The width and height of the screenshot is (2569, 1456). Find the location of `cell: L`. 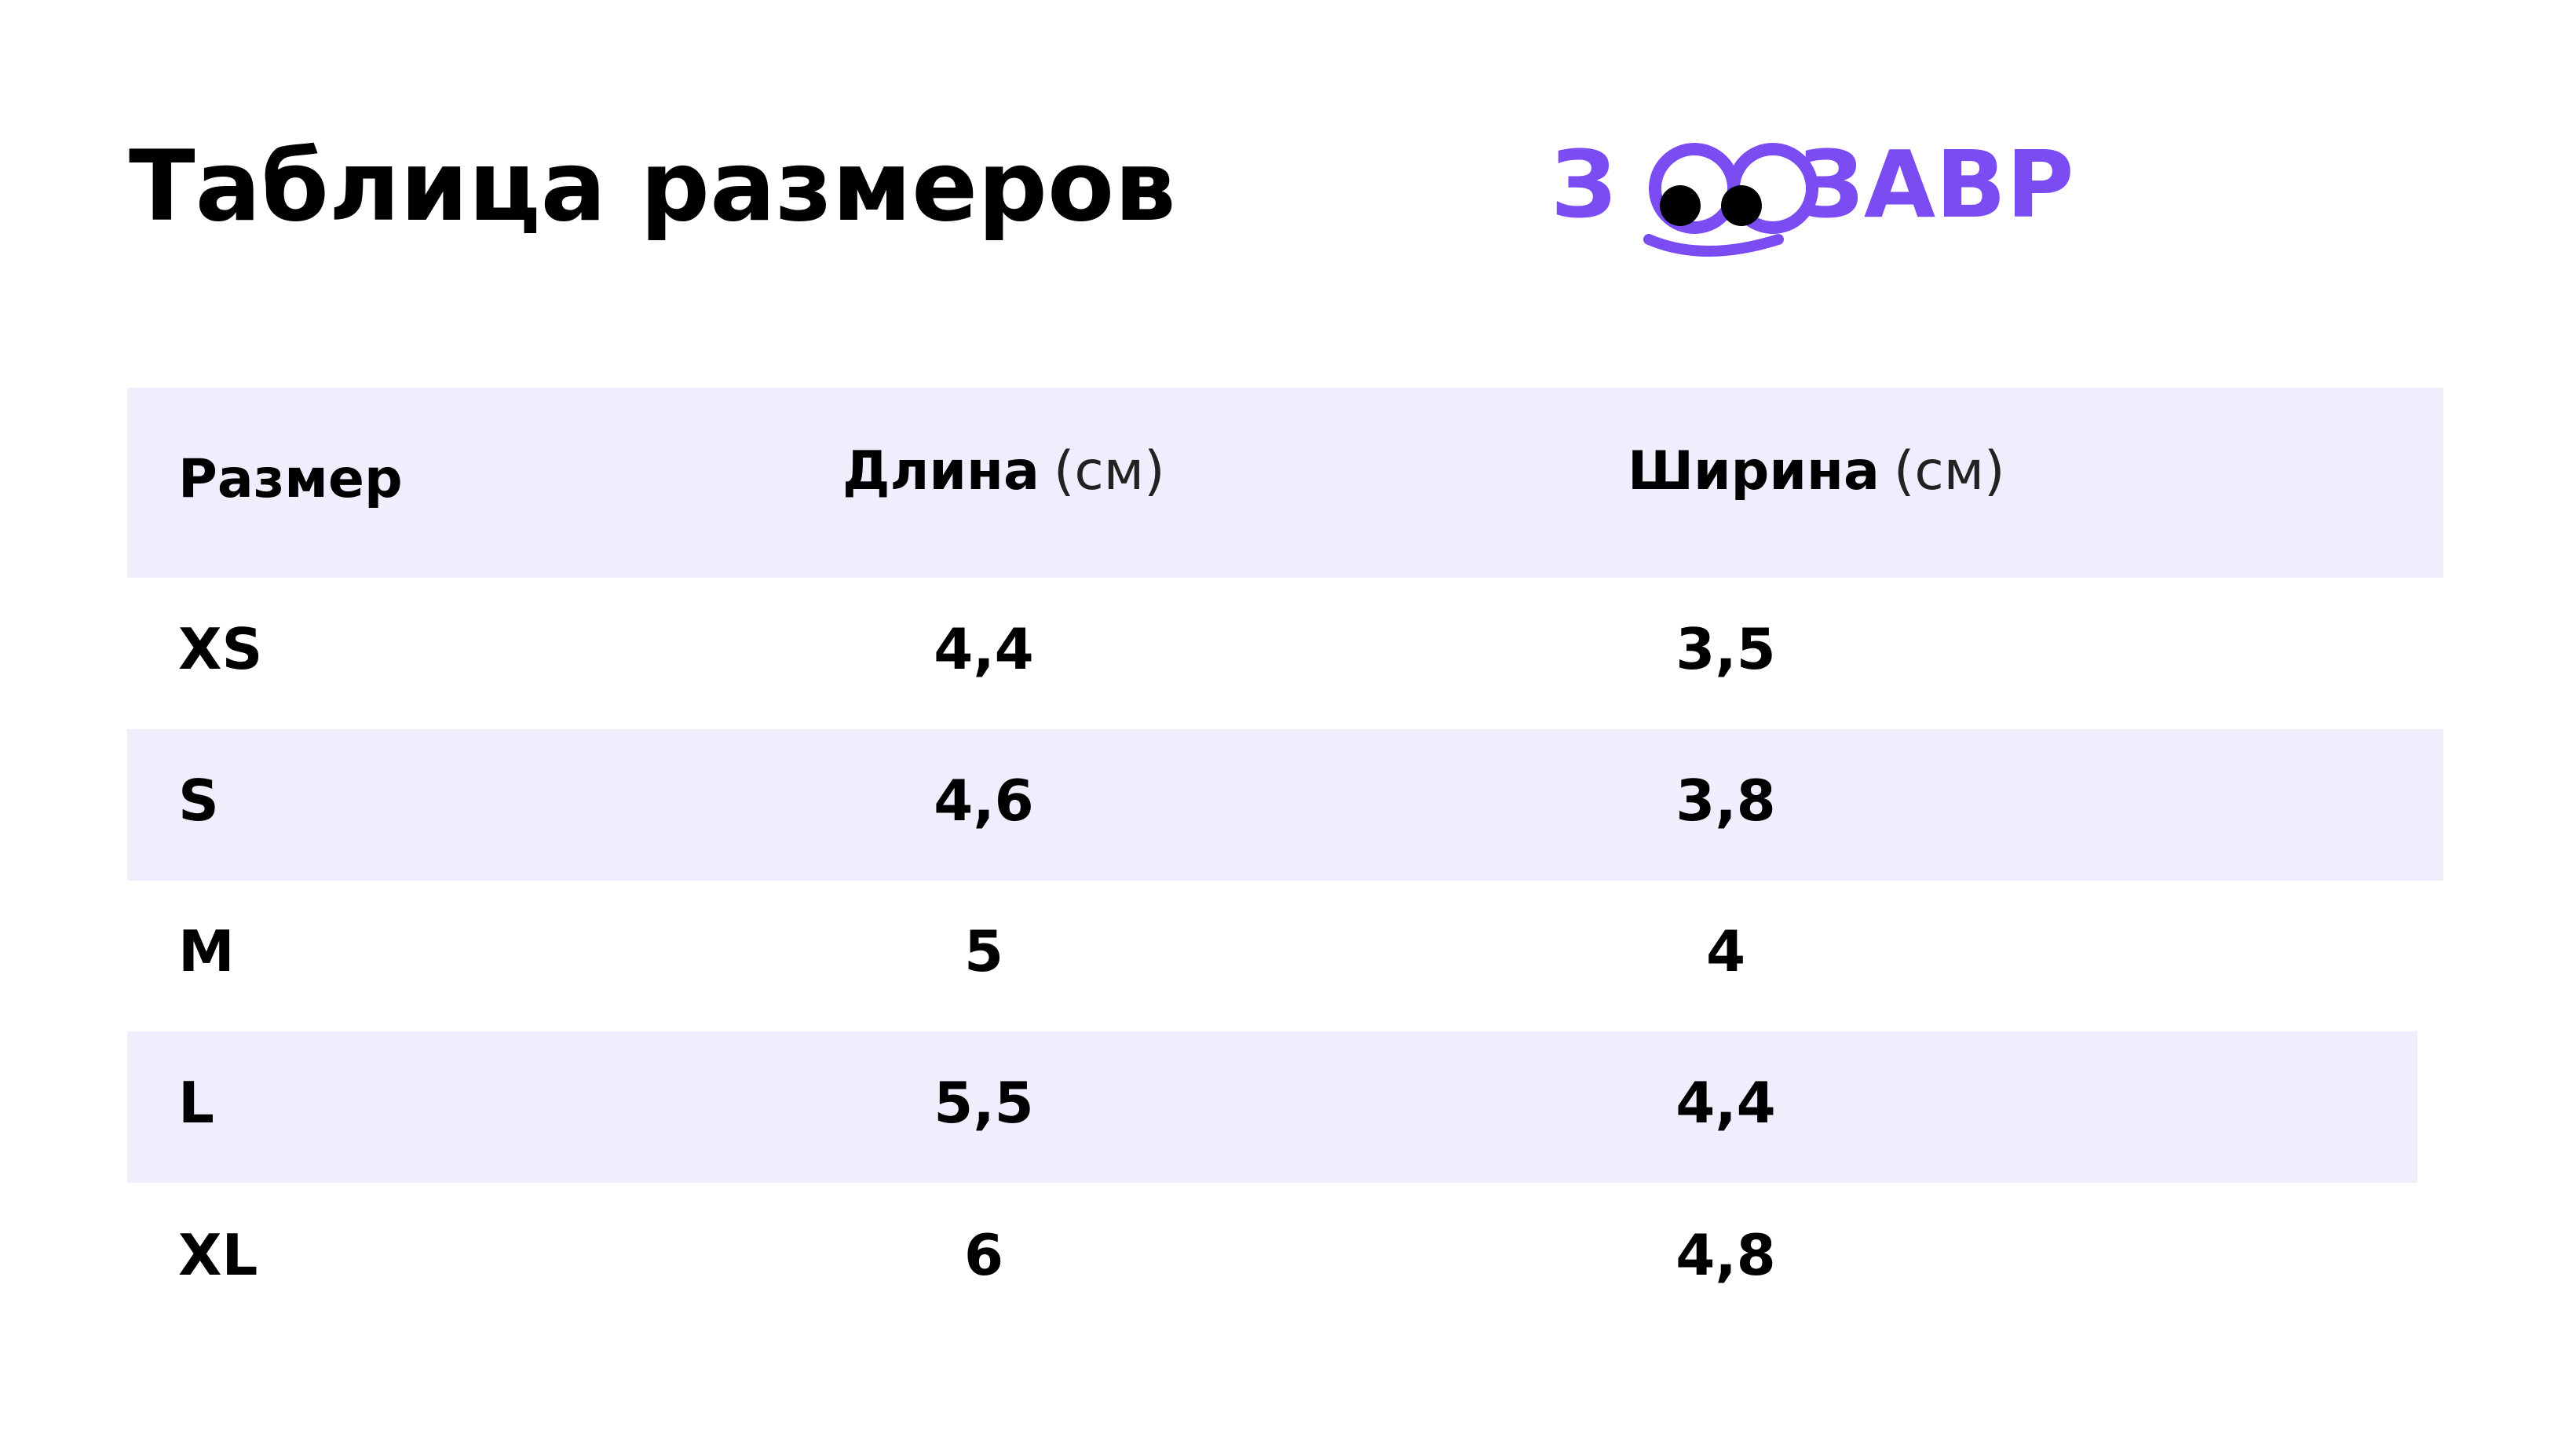

cell: L is located at coordinates (196, 1103).